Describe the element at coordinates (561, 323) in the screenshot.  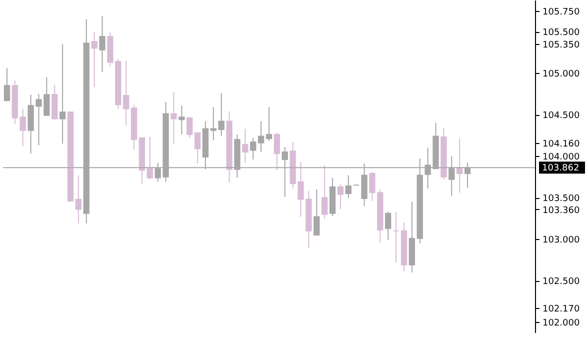
I see `y-tick-label: 102.000` at that location.